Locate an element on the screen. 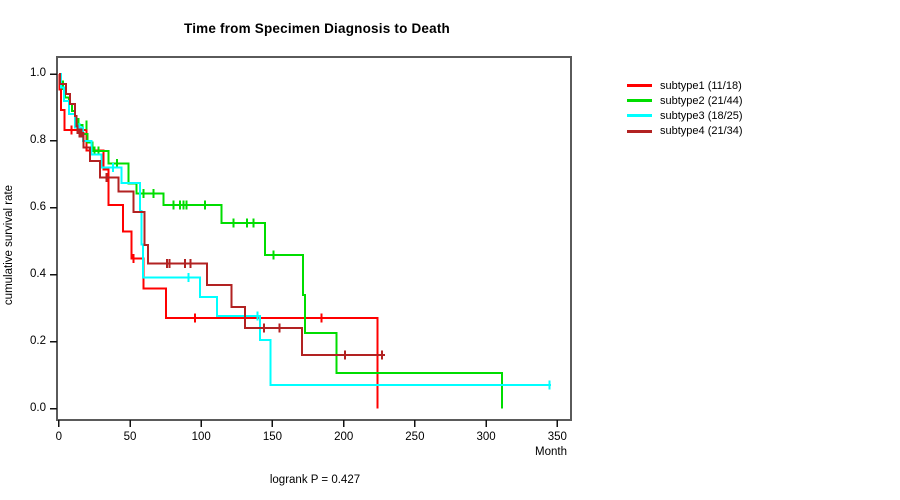 Image resolution: width=900 pixels, height=500 pixels. y-tick-label: 1.0 is located at coordinates (38, 73).